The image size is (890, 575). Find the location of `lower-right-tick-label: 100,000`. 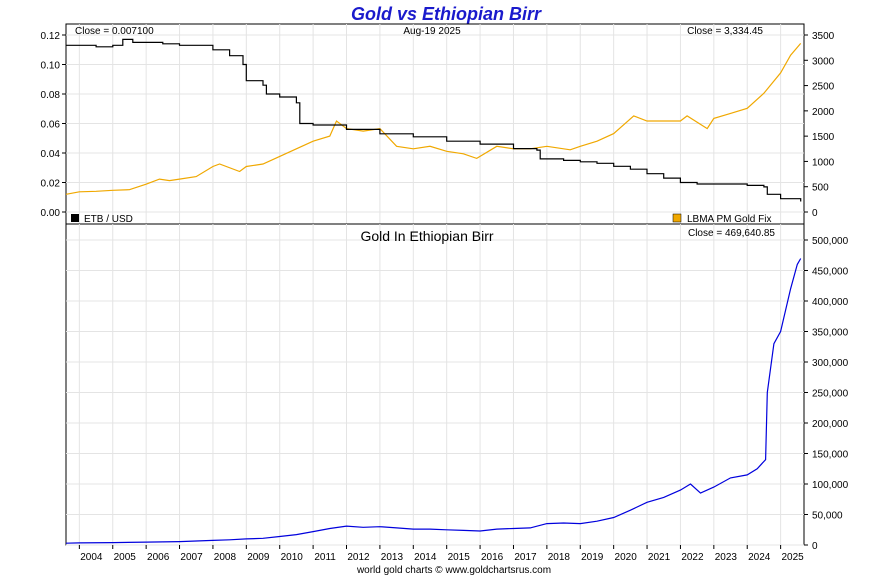

lower-right-tick-label: 100,000 is located at coordinates (830, 485).